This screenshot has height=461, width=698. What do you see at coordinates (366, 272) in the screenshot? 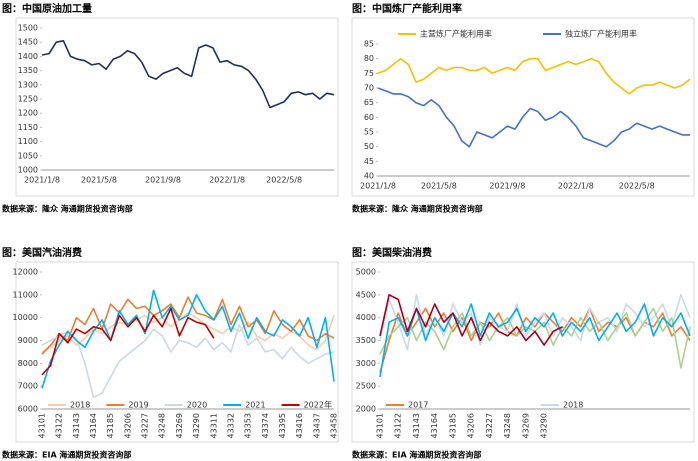
I see `y-tick-label: 5000` at bounding box center [366, 272].